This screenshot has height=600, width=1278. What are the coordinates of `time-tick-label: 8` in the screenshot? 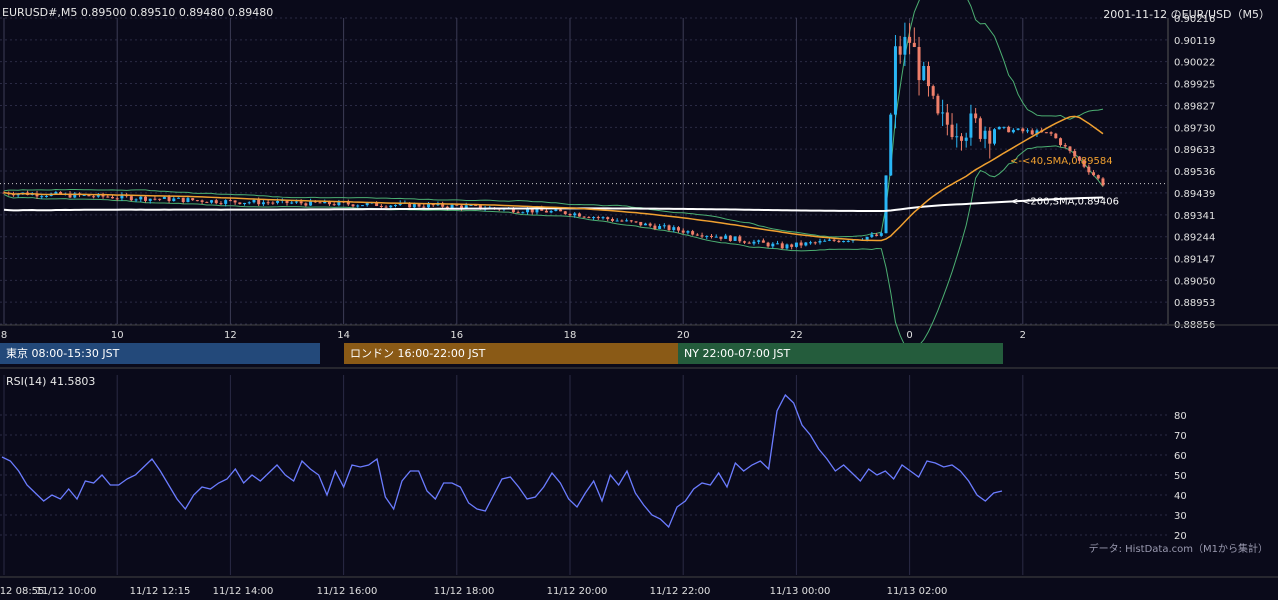 It's located at (4, 335).